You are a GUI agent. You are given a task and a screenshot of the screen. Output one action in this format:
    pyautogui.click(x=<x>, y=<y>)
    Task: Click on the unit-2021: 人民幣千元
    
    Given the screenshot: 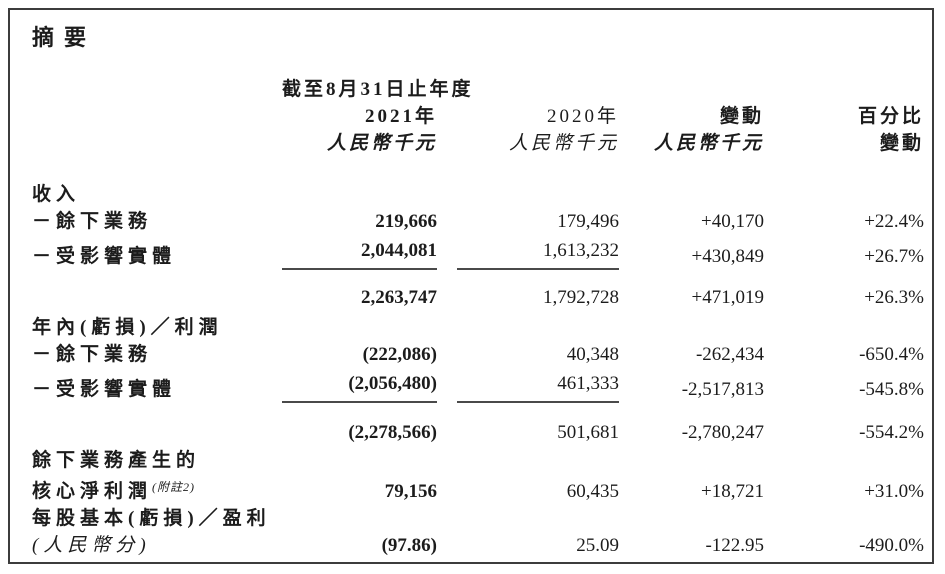 What is the action you would take?
    pyautogui.click(x=381, y=143)
    